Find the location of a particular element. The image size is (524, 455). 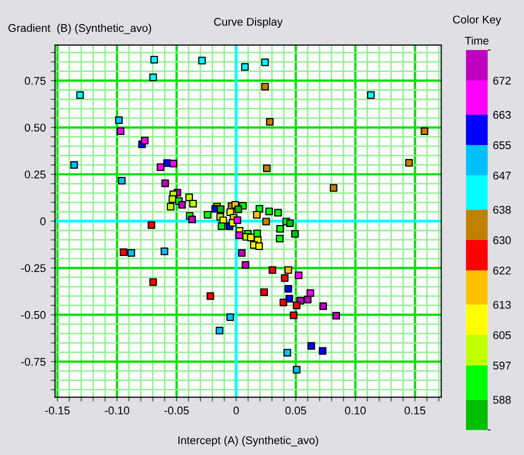

y-tick-label: 0.25 is located at coordinates (35, 174).